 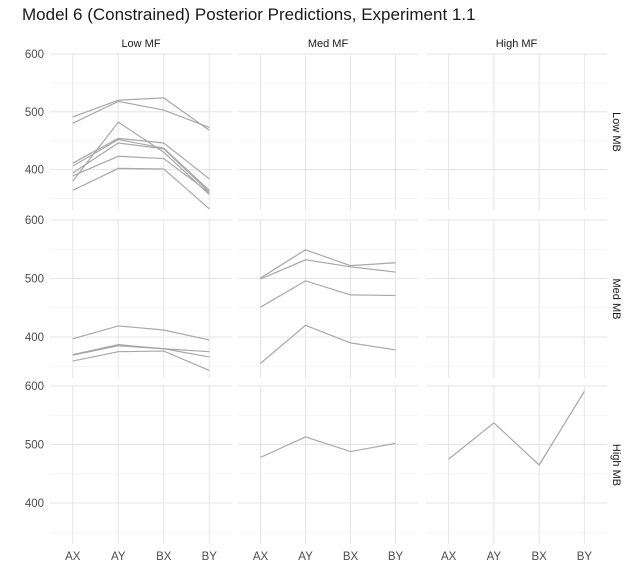 I want to click on facet-col-label: Med MF, so click(x=328, y=44).